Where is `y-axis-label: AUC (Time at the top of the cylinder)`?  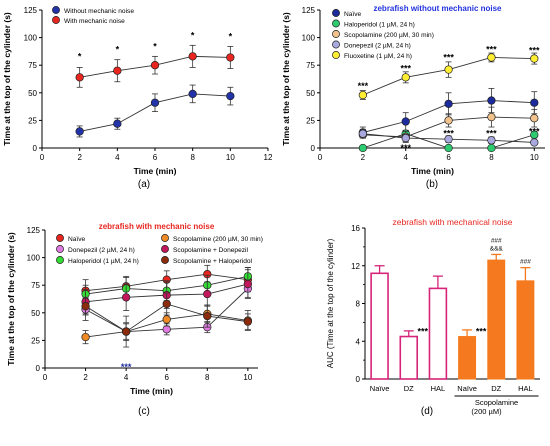 y-axis-label: AUC (Time at the top of the cylinder) is located at coordinates (330, 303).